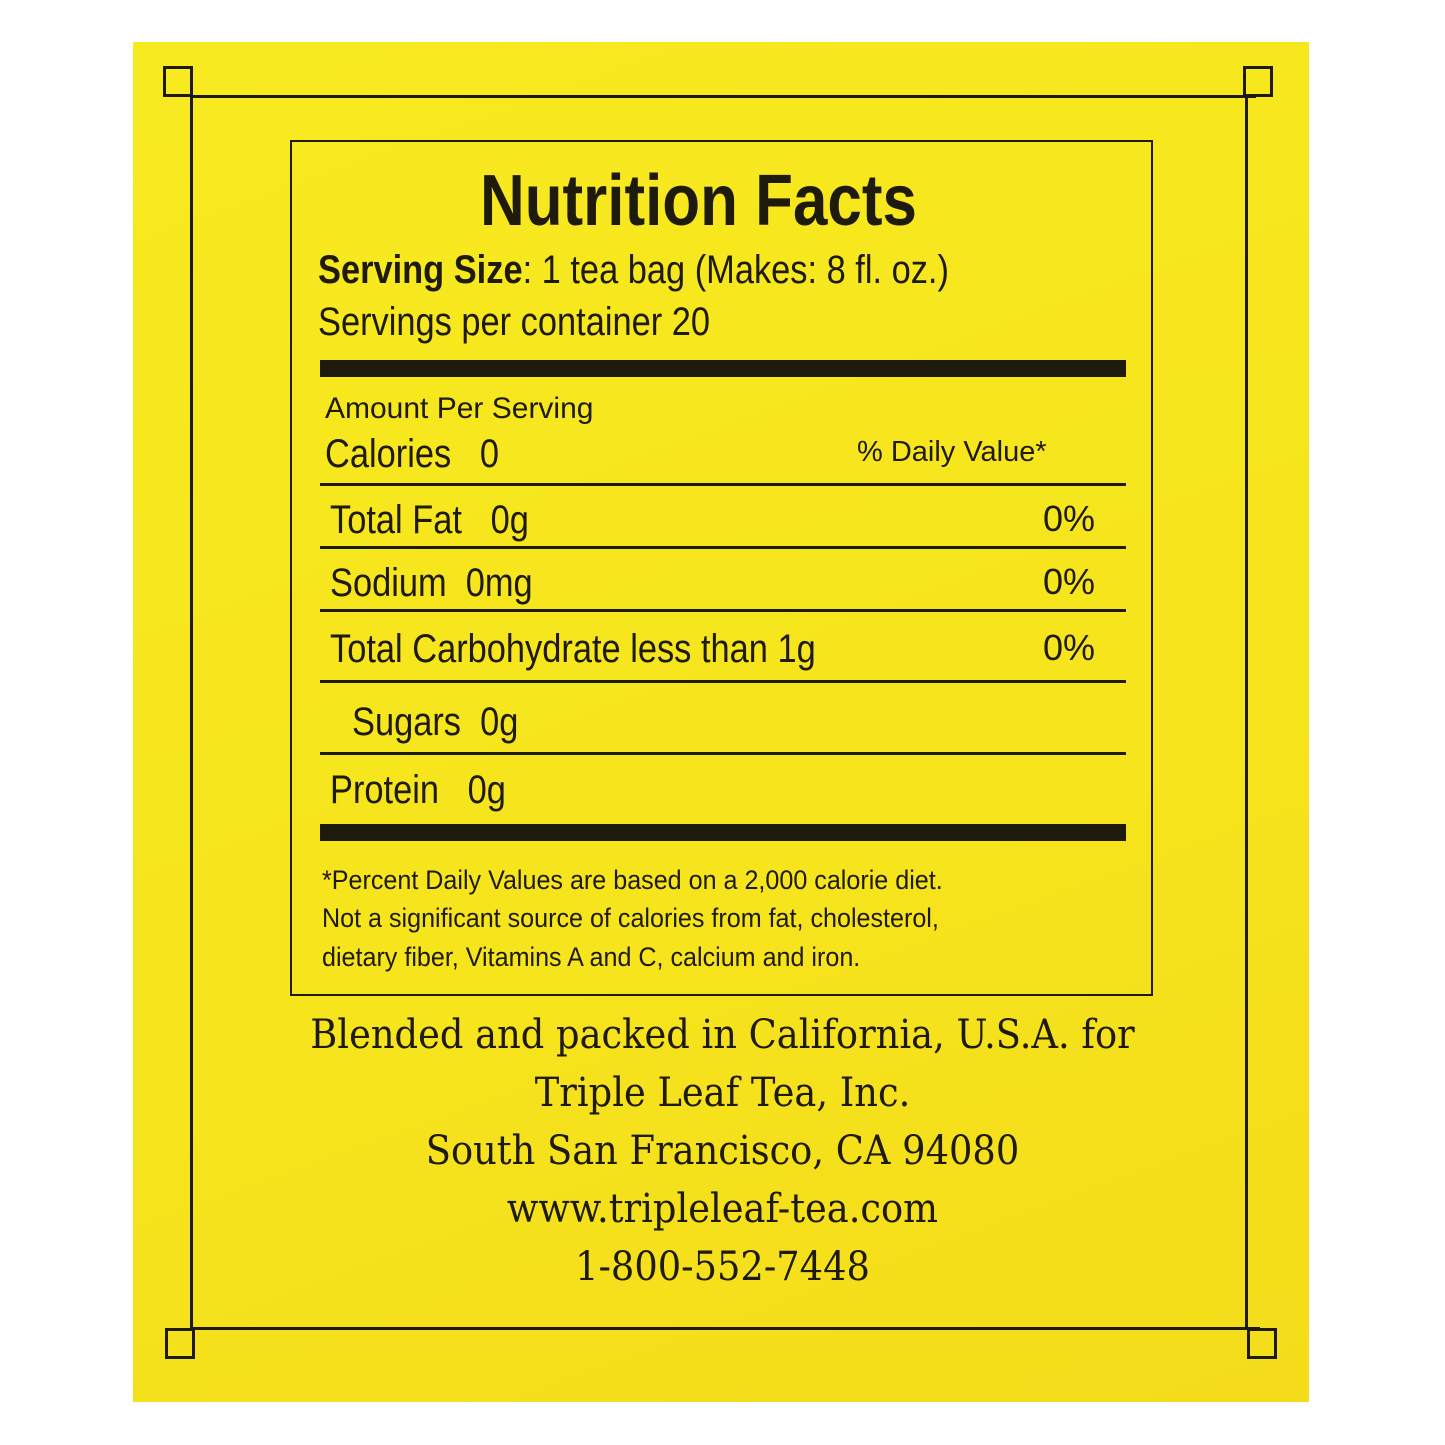  What do you see at coordinates (725, 1328) in the screenshot?
I see `frame-bottom` at bounding box center [725, 1328].